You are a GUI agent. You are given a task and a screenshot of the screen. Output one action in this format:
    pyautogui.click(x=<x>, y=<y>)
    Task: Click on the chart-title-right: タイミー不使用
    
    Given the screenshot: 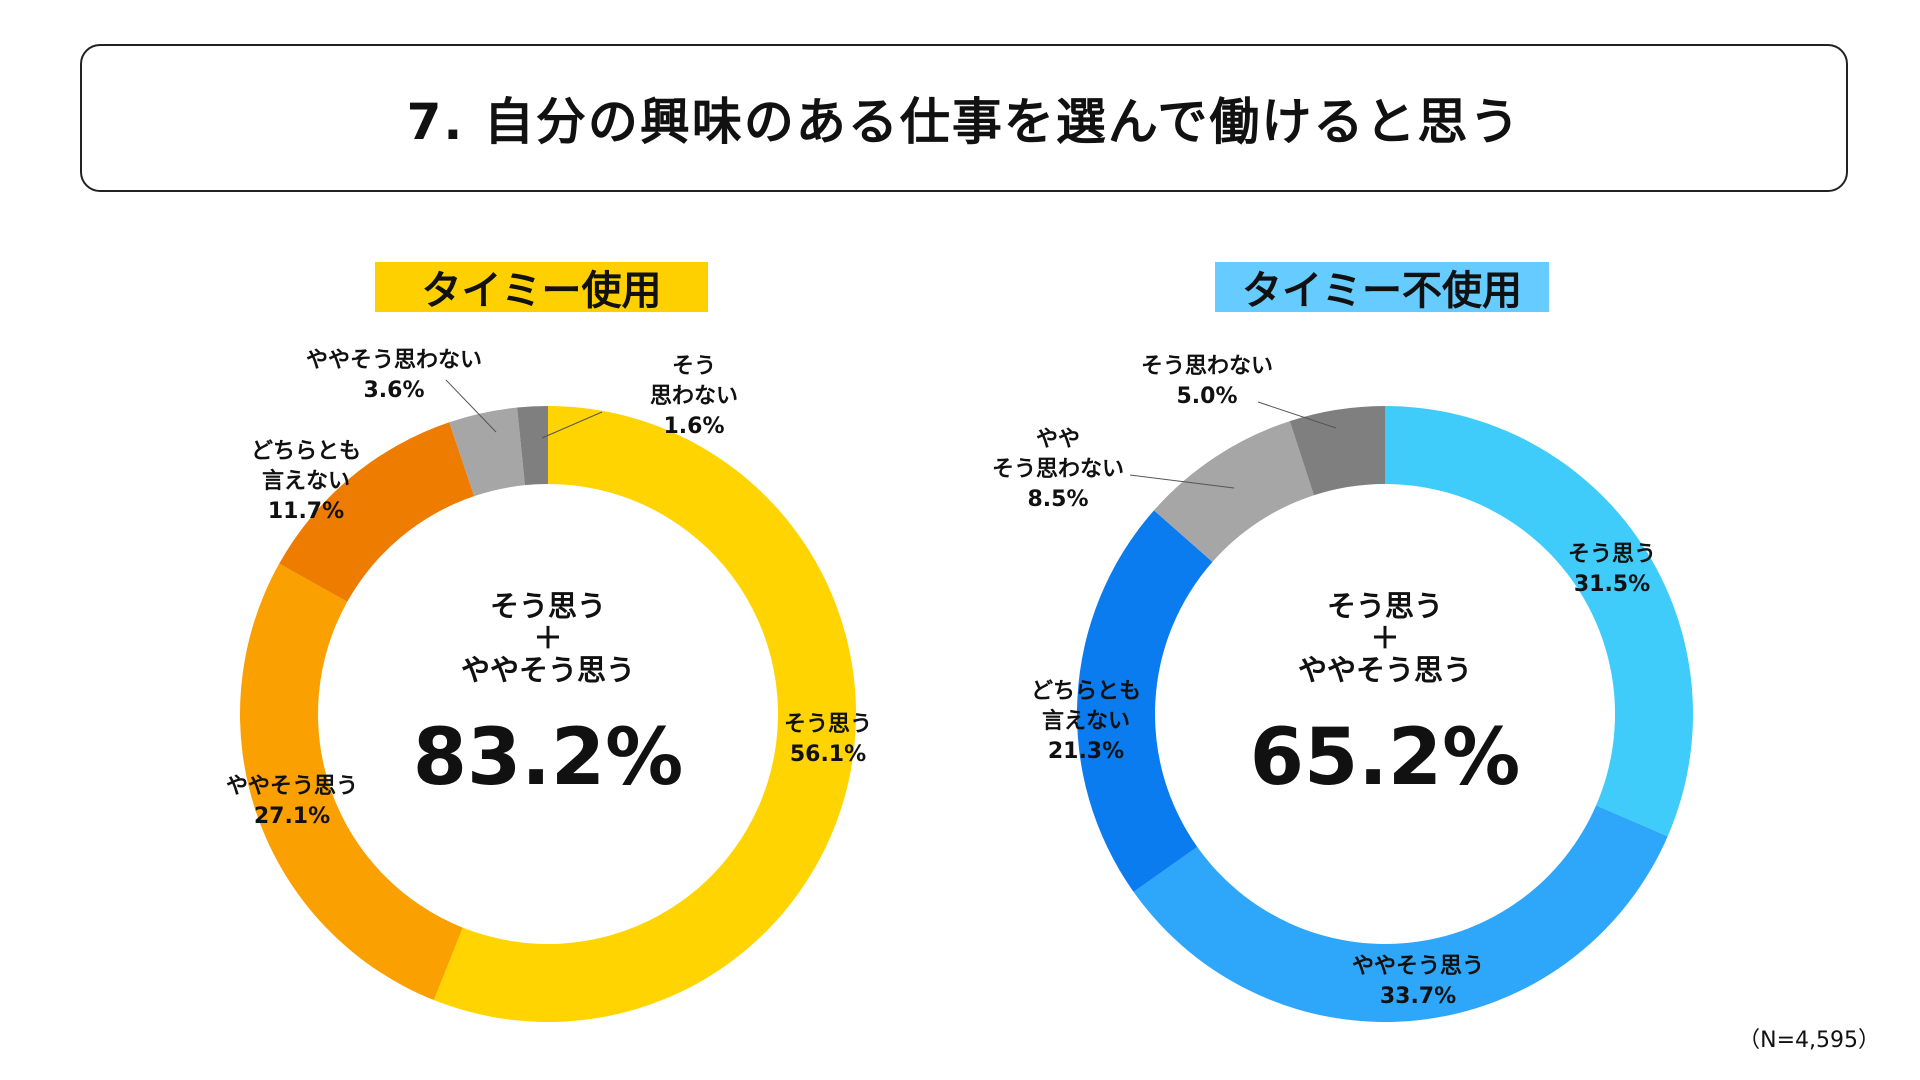 What is the action you would take?
    pyautogui.click(x=1382, y=288)
    